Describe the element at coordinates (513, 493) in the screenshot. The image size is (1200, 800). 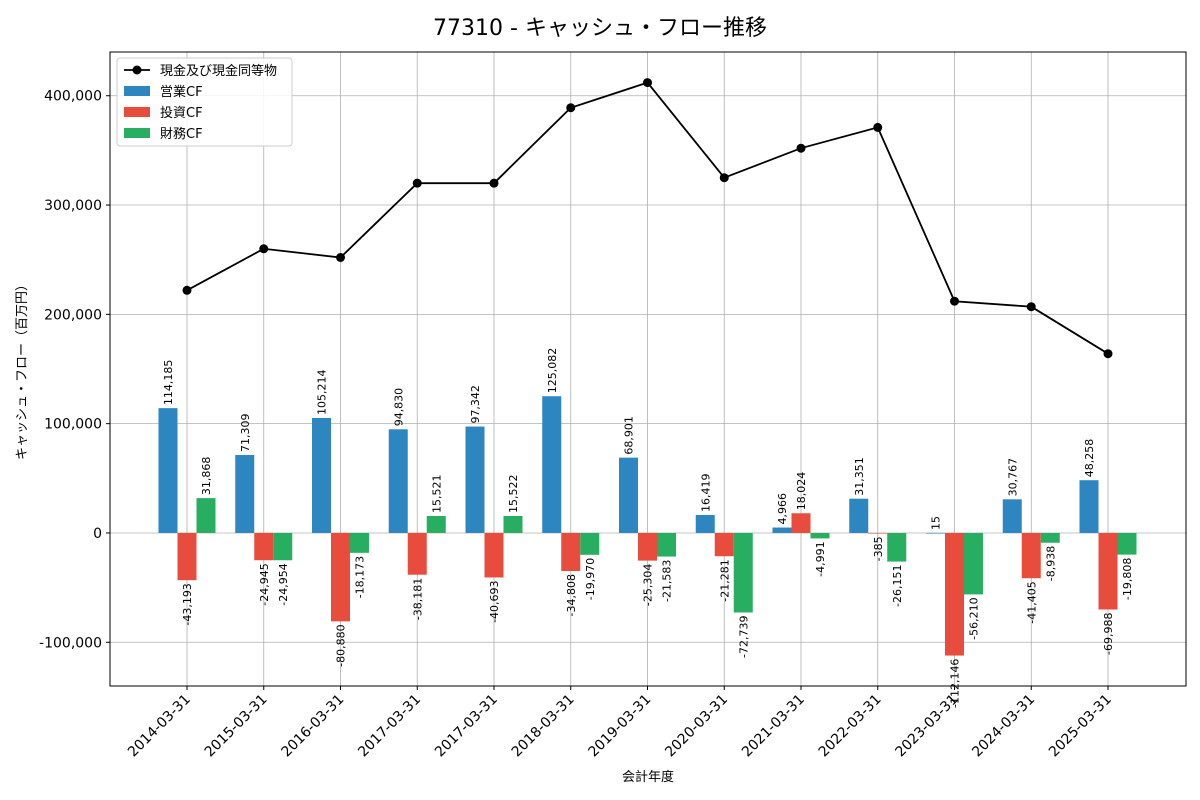
I see `data-label: 15,522` at that location.